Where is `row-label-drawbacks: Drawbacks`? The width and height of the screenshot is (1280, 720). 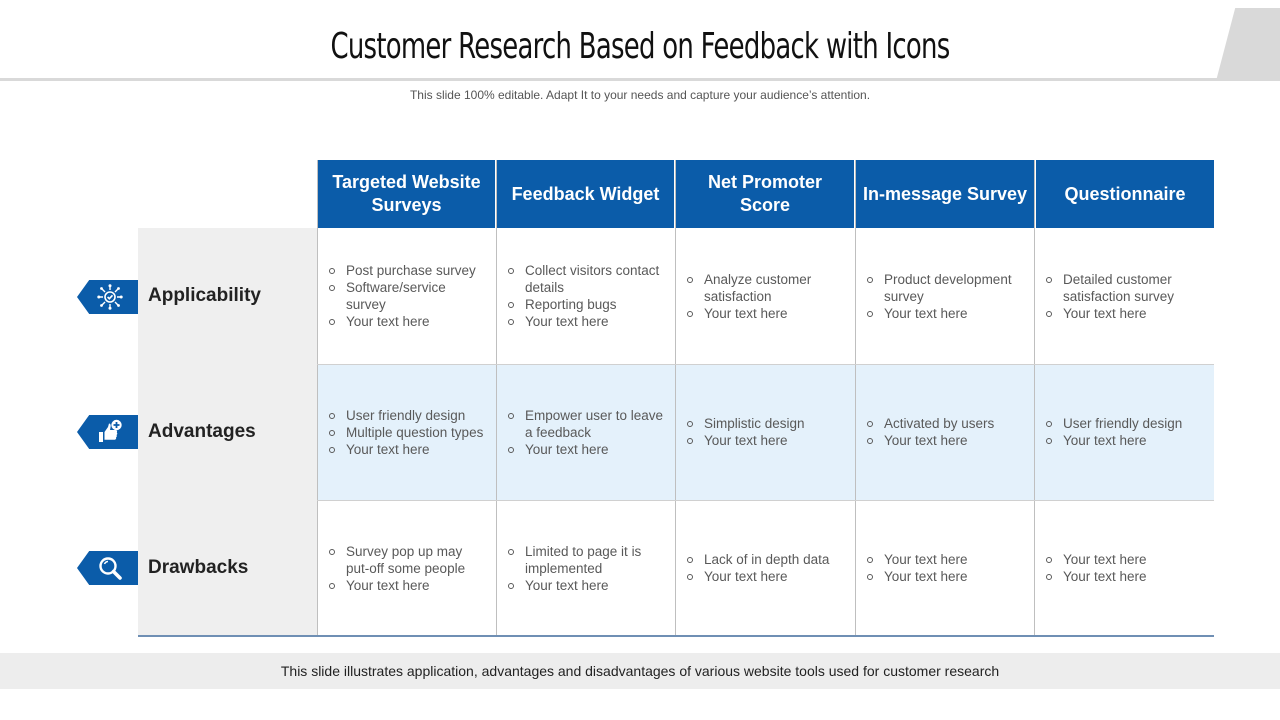
row-label-drawbacks: Drawbacks is located at coordinates (227, 568).